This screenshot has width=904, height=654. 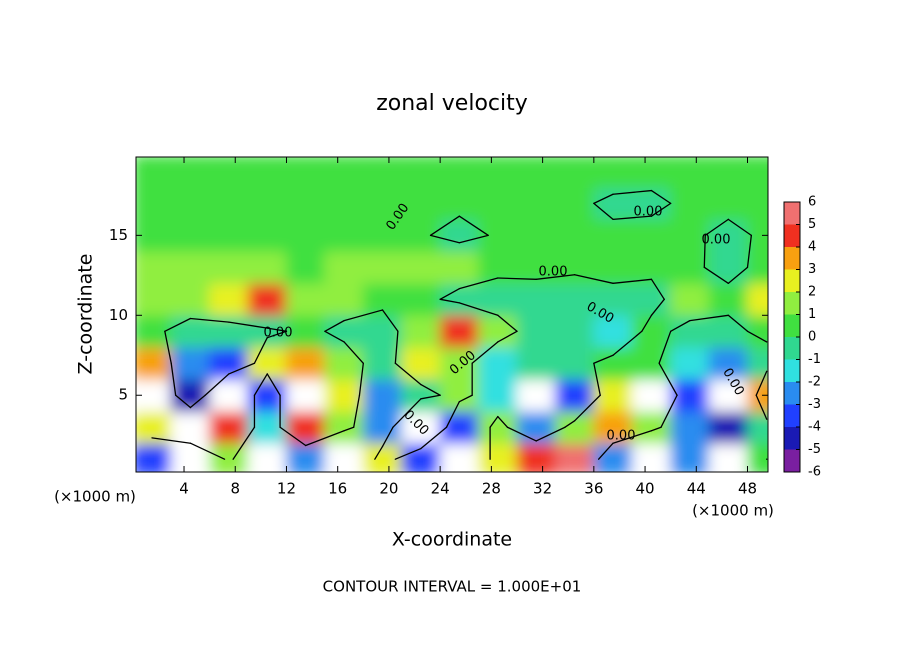 I want to click on colorbar-tick-label: -1, so click(x=814, y=359).